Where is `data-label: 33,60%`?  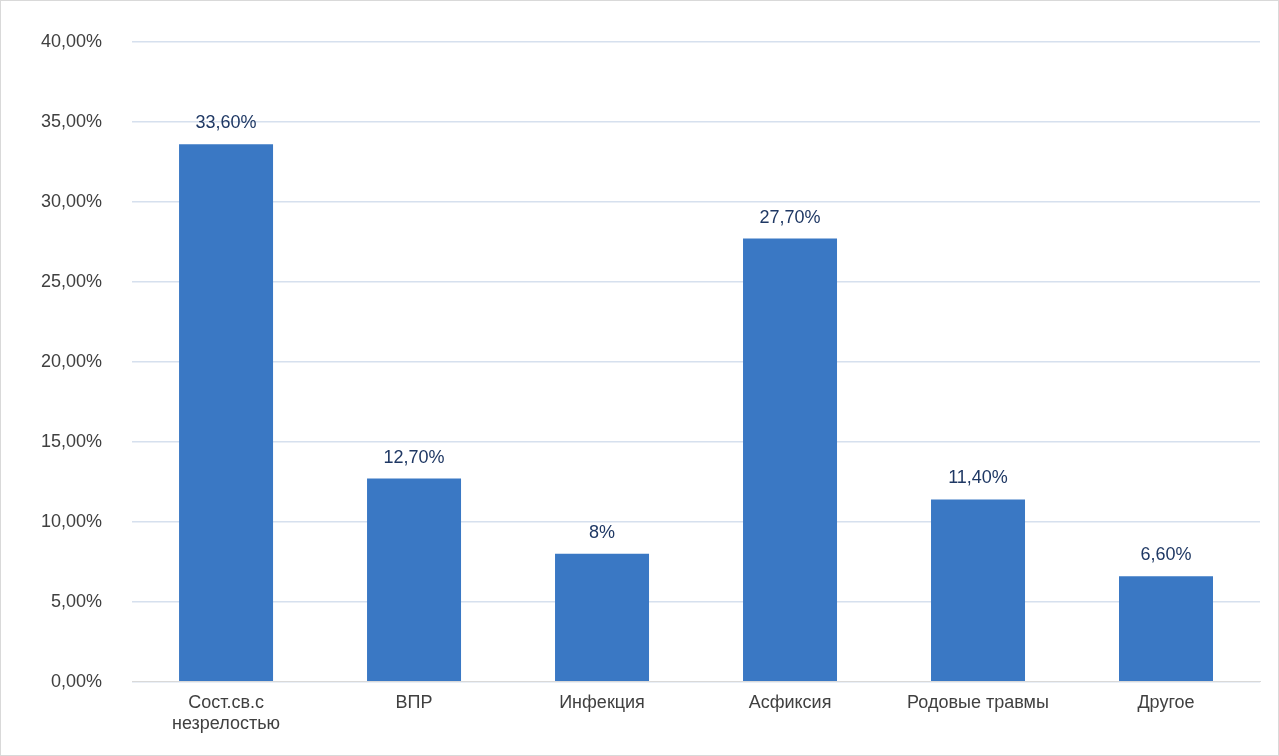 data-label: 33,60% is located at coordinates (226, 122).